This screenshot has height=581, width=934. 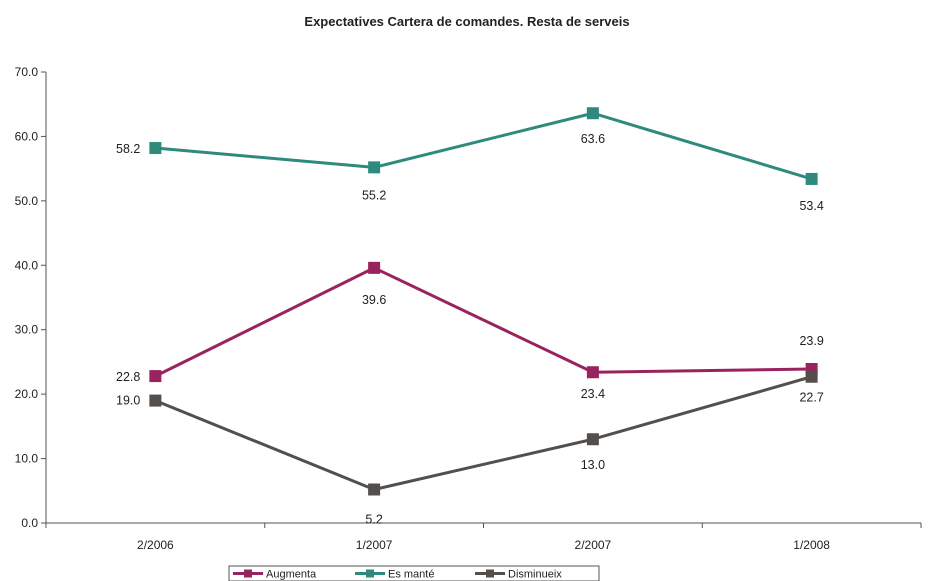 What do you see at coordinates (593, 394) in the screenshot?
I see `data-label: 23.4` at bounding box center [593, 394].